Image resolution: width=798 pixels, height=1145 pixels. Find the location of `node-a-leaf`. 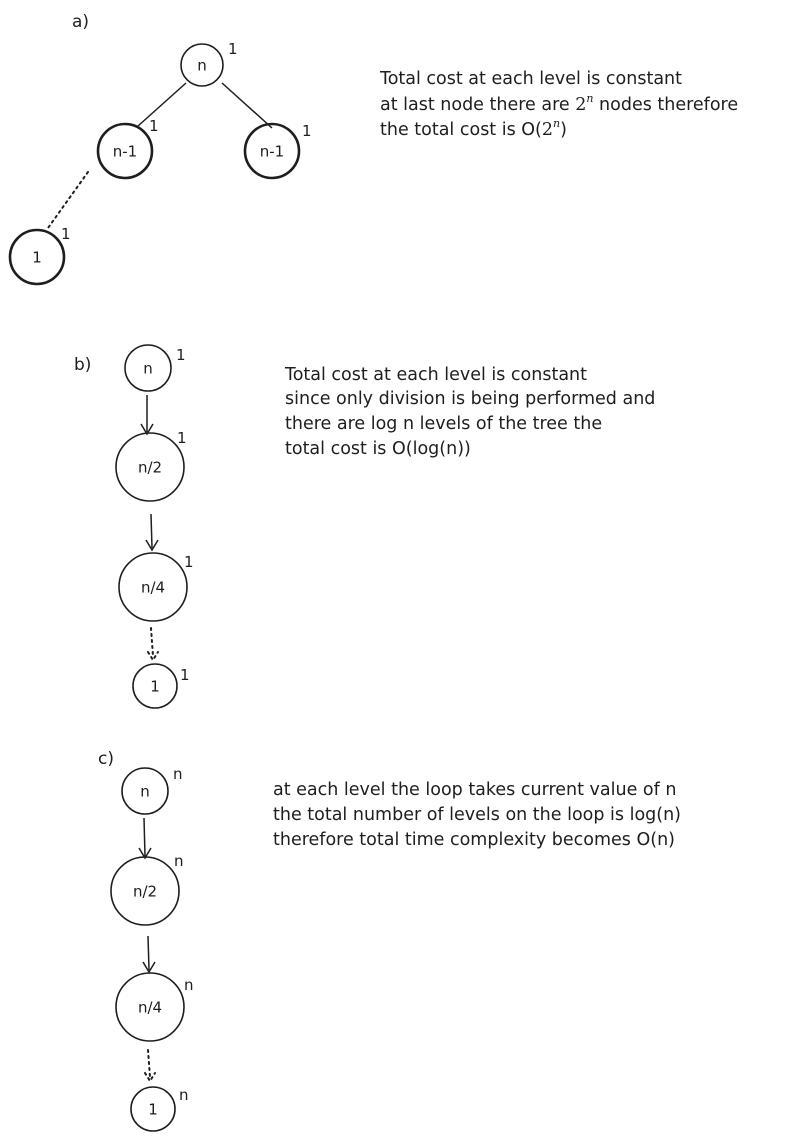

node-a-leaf is located at coordinates (37, 257).